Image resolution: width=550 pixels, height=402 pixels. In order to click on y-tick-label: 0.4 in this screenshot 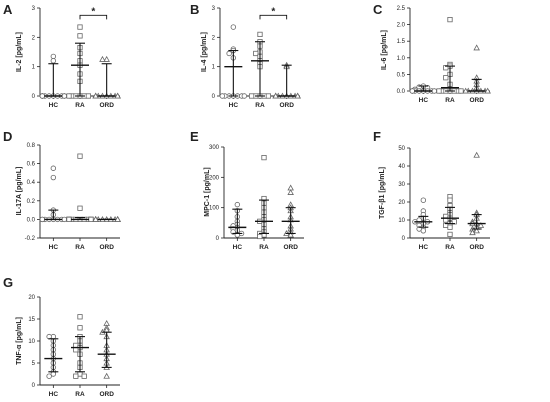, I will do `click(31, 183)`.